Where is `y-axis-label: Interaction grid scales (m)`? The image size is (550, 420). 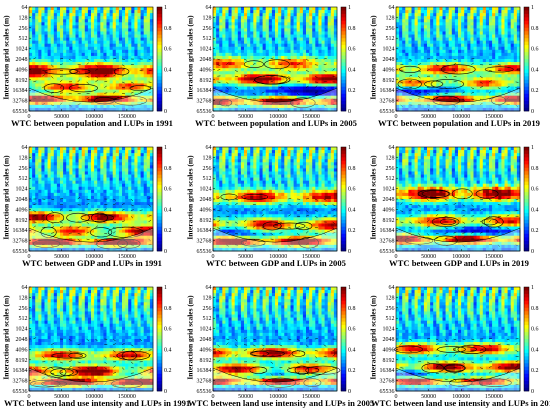
y-axis-label: Interaction grid scales (m) is located at coordinates (6, 57).